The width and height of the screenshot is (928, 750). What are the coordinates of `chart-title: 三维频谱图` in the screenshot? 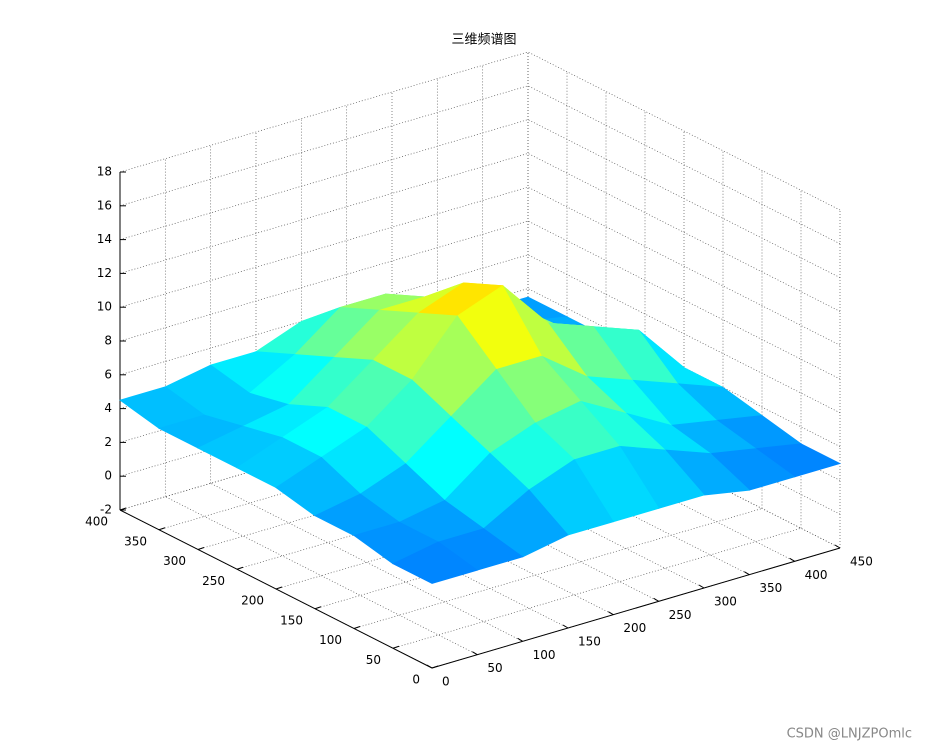 It's located at (483, 40).